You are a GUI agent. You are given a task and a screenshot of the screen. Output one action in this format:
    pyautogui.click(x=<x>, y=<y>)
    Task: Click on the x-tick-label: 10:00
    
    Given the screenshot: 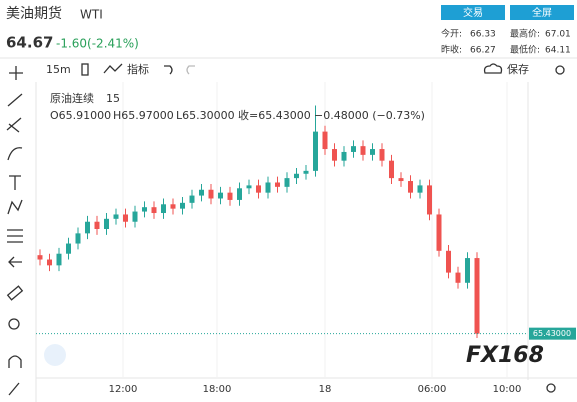 What is the action you would take?
    pyautogui.click(x=507, y=389)
    